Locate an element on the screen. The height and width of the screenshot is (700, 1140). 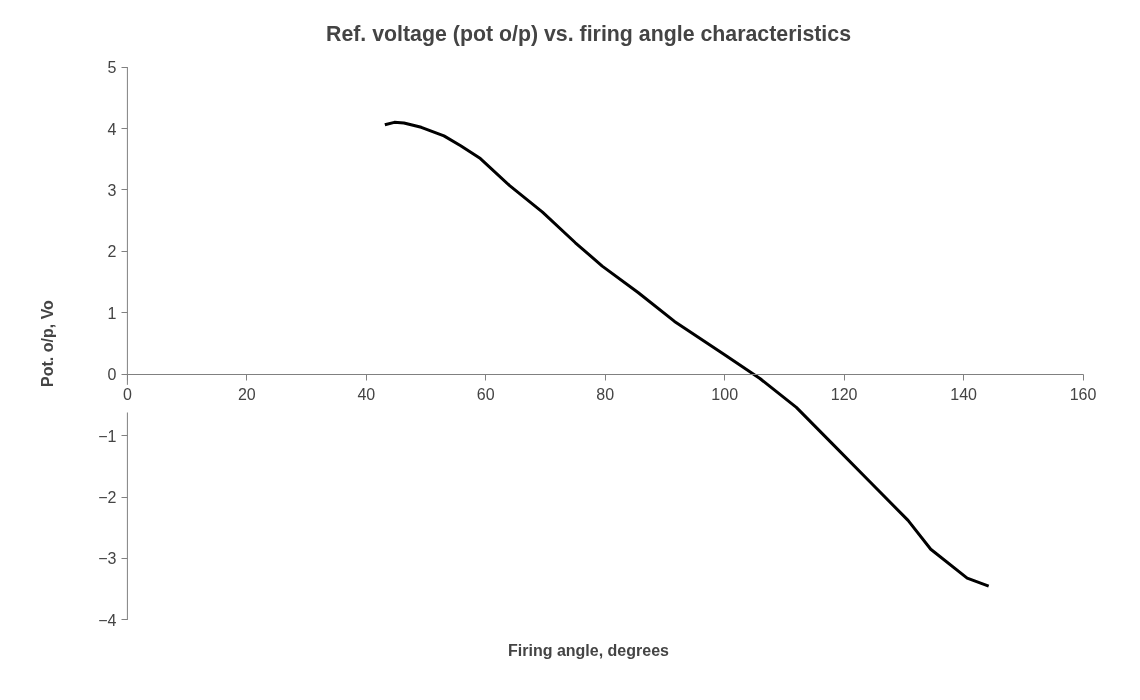
y-tick-label: −2 is located at coordinates (107, 498).